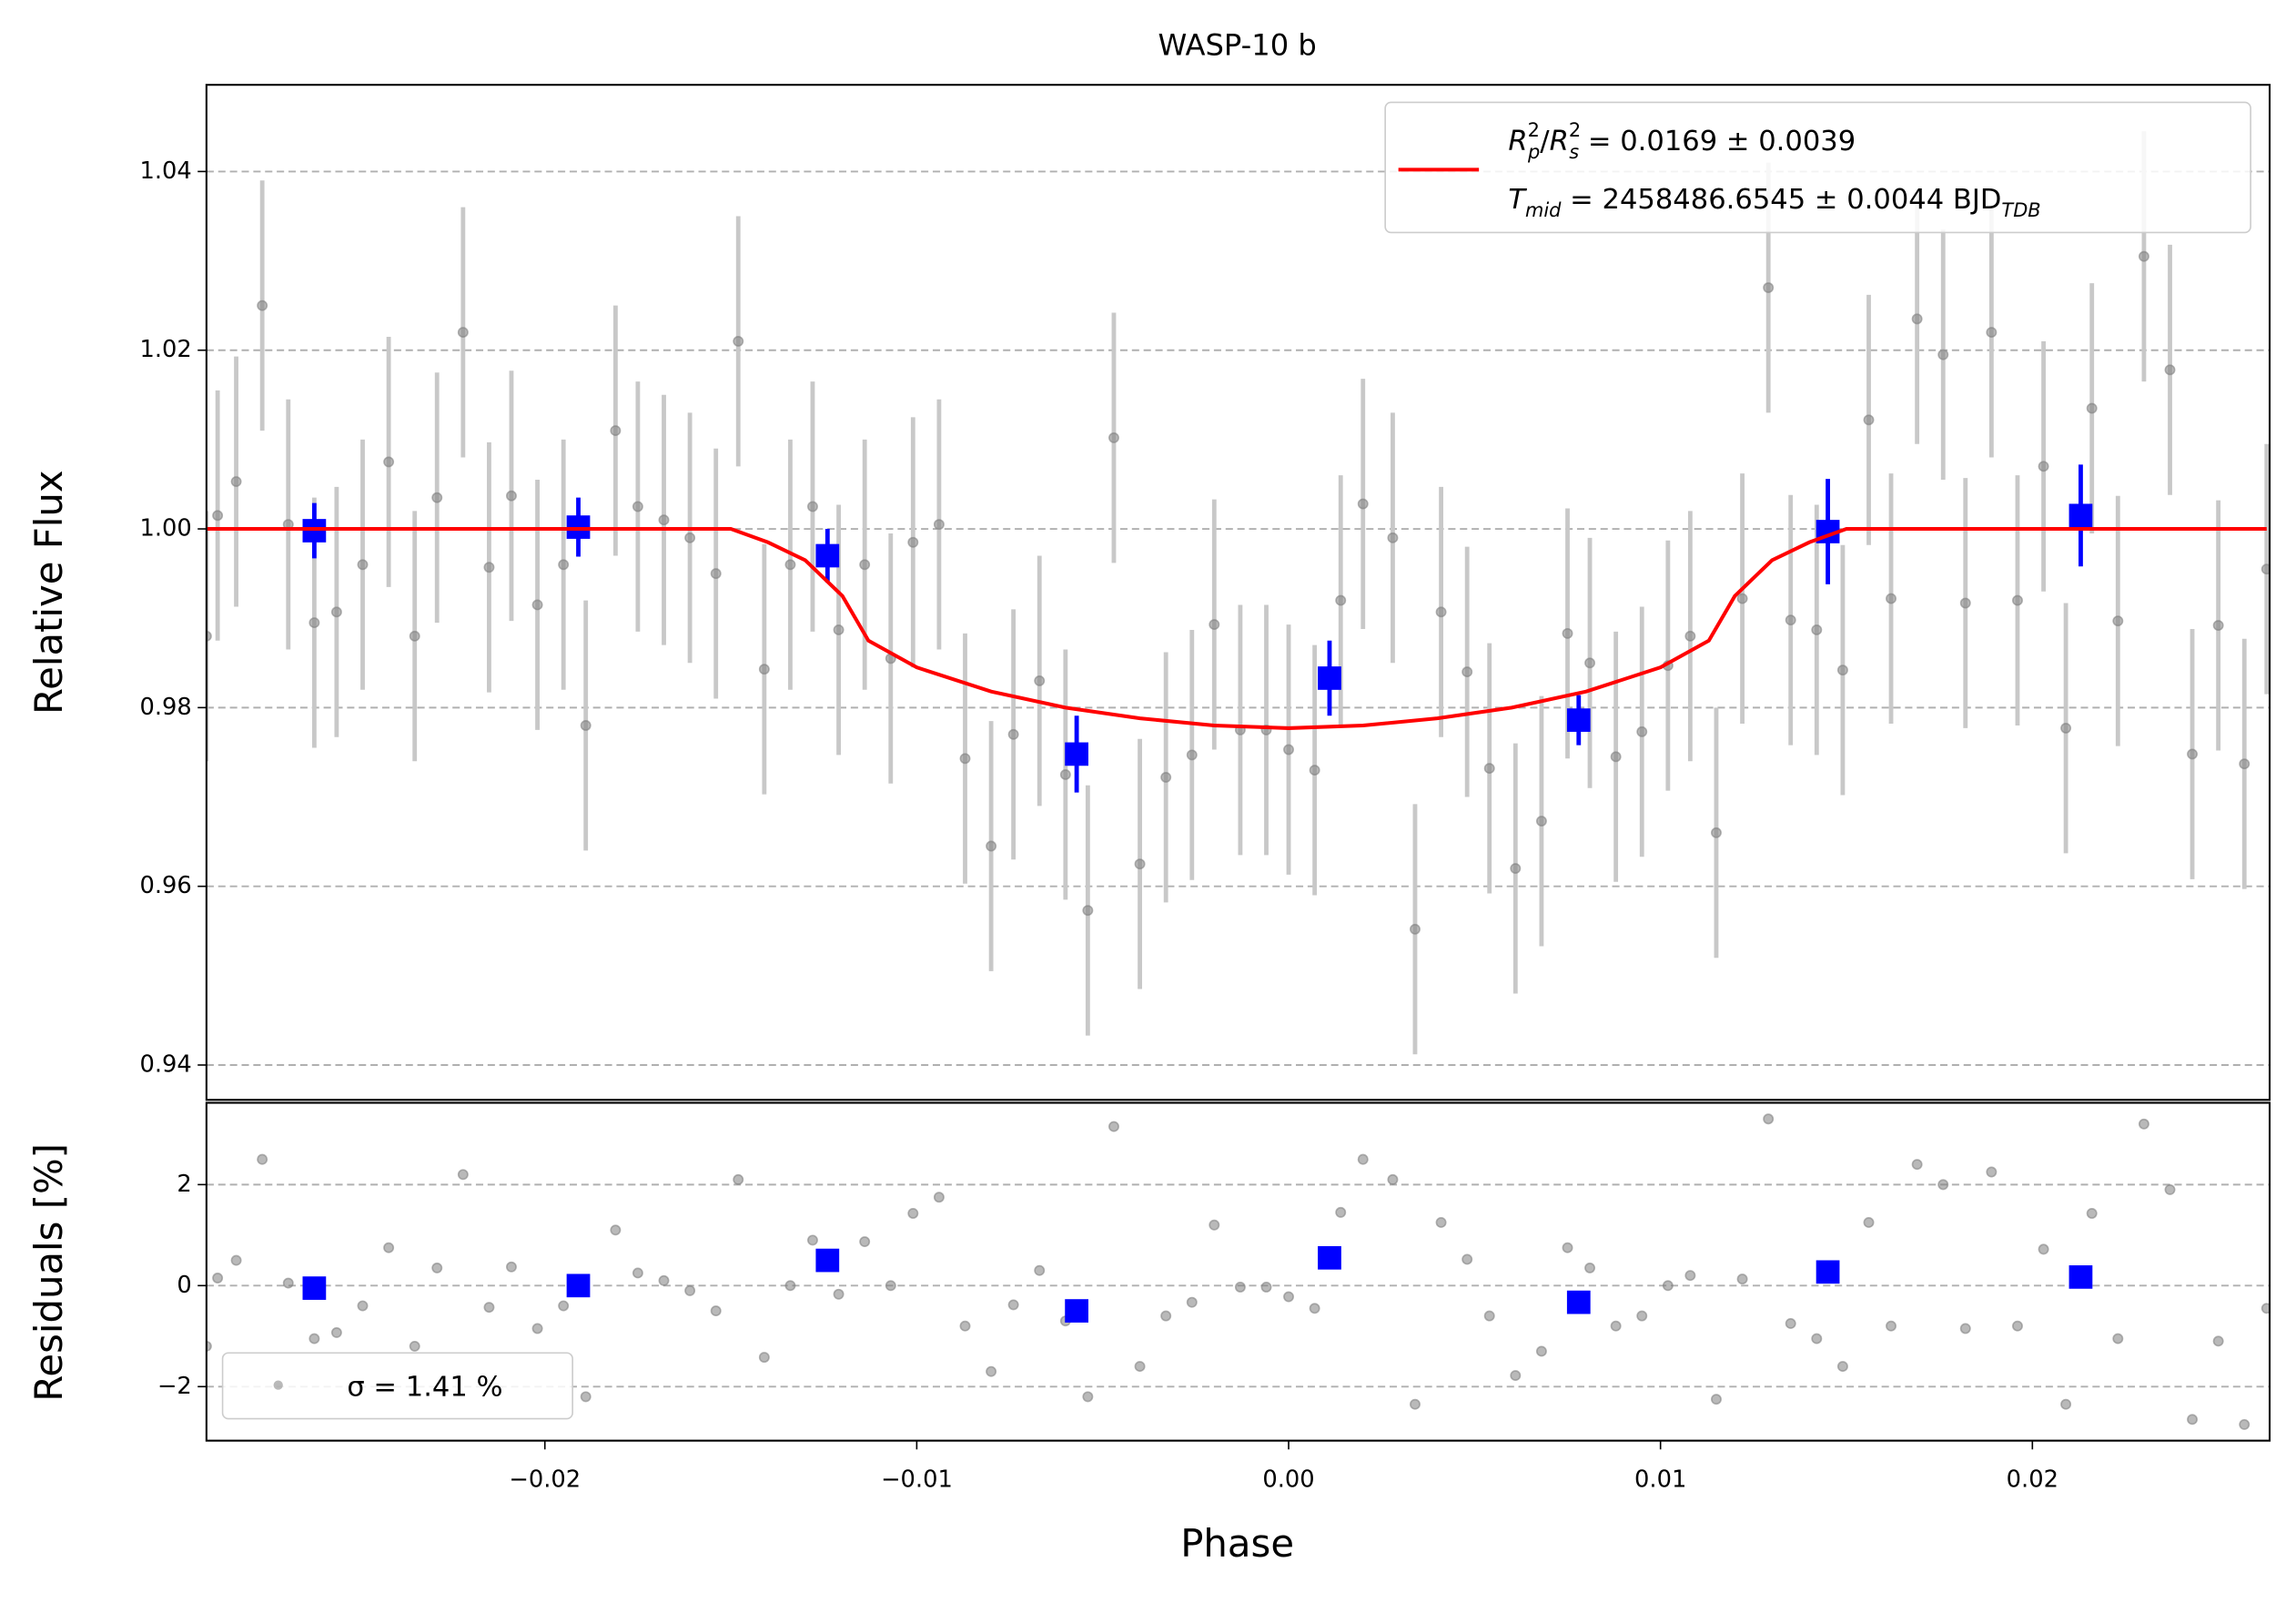 The width and height of the screenshot is (2296, 1603). Describe the element at coordinates (49, 1272) in the screenshot. I see `y-axis-label: Residuals [%]` at that location.